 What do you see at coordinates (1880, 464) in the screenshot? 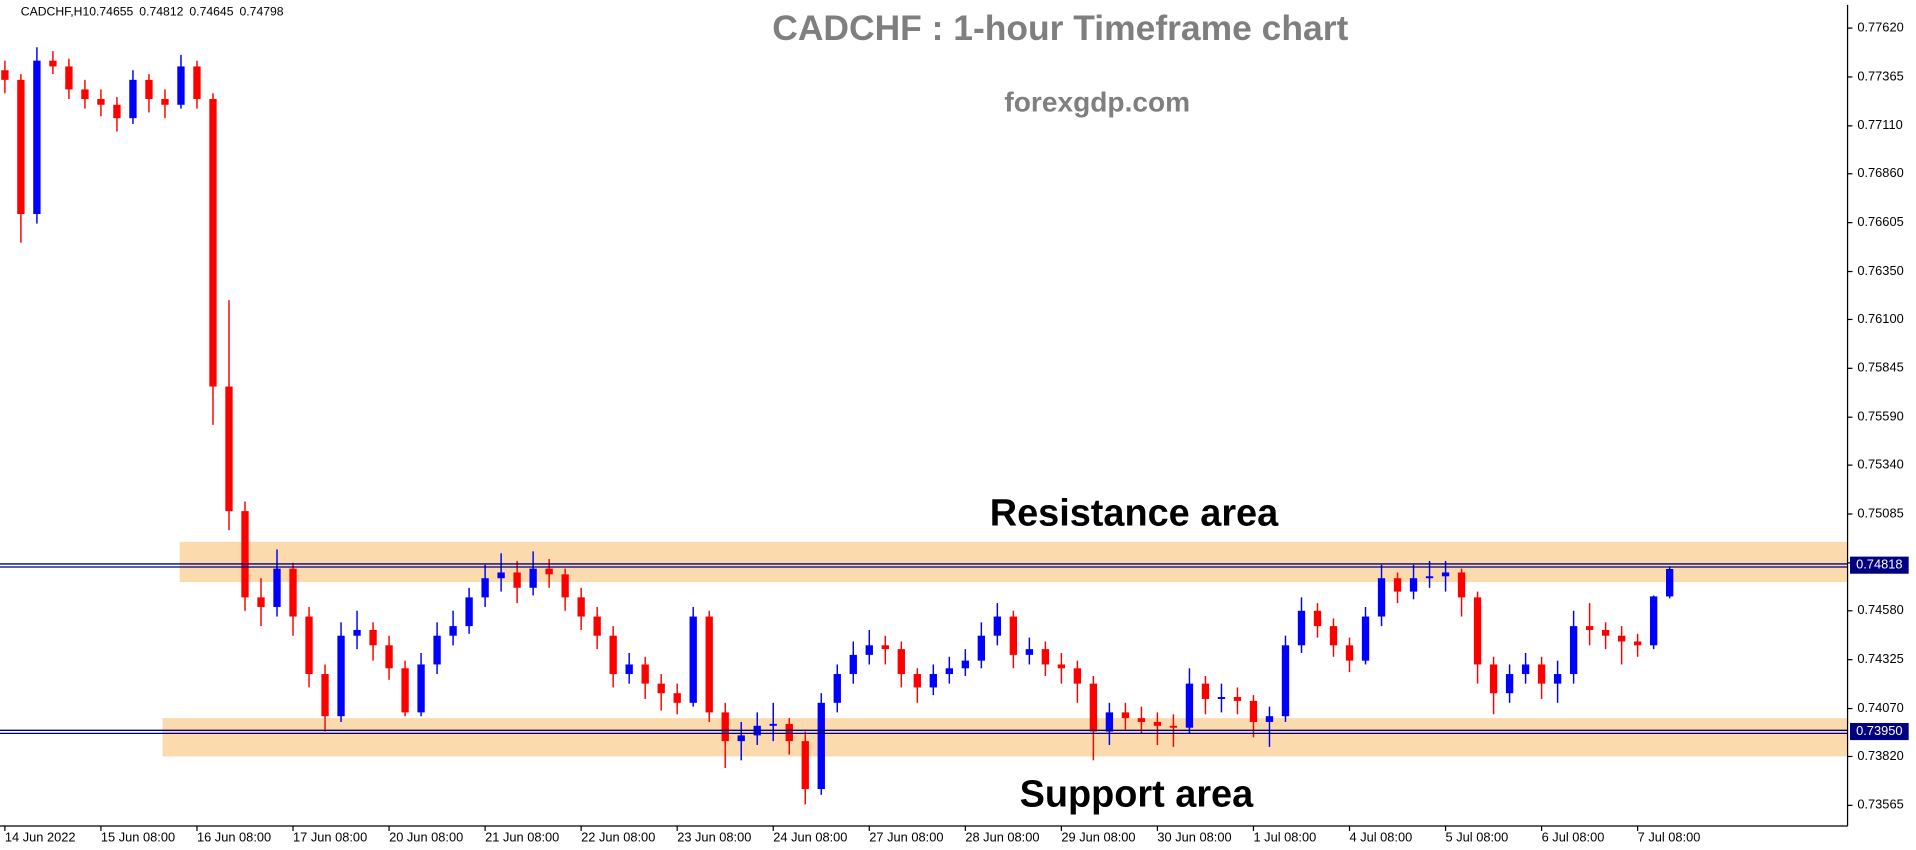
I see `y-tick-label: 0.75340` at bounding box center [1880, 464].